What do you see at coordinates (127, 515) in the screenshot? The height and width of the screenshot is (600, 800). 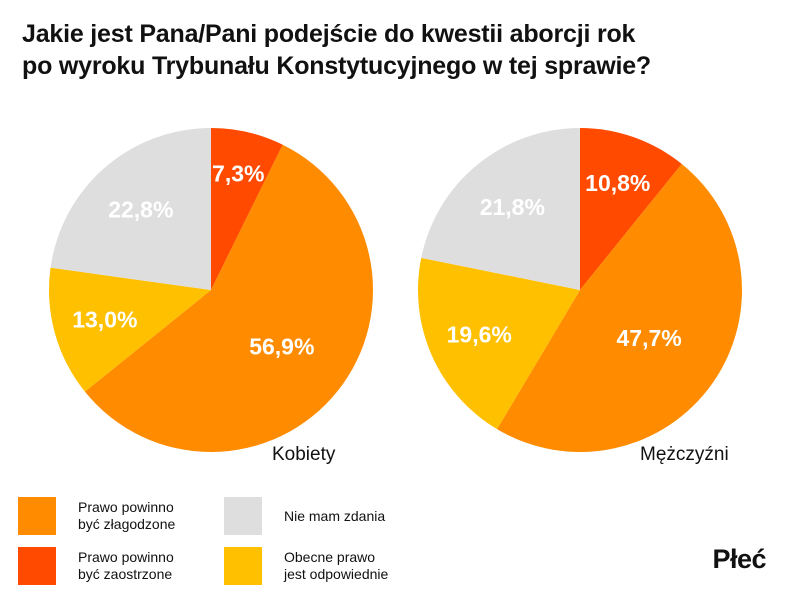 I see `legend-label: Prawo powinno być złagodzone` at bounding box center [127, 515].